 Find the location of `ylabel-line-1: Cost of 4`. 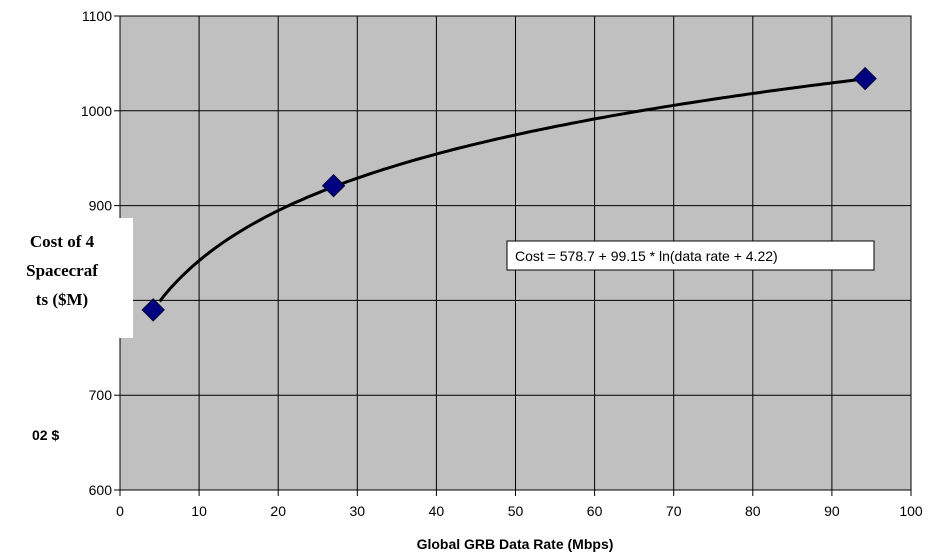

ylabel-line-1: Cost of 4 is located at coordinates (62, 241).